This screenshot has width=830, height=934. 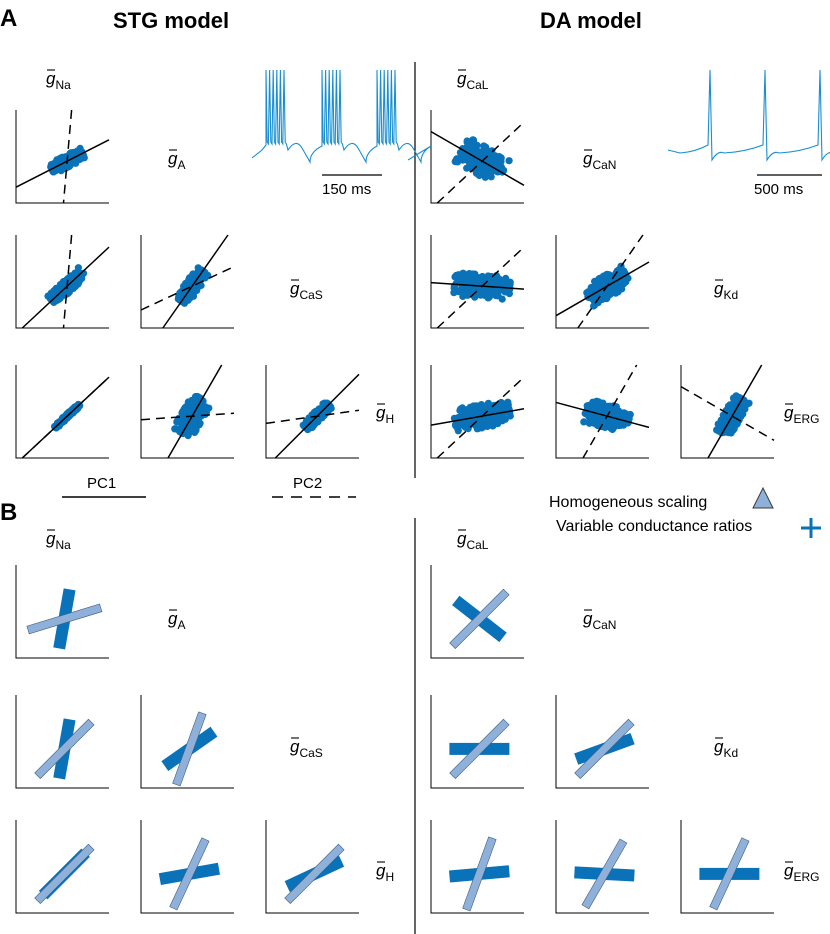 I want to click on b-label-CaN: gCaN, so click(x=599, y=620).